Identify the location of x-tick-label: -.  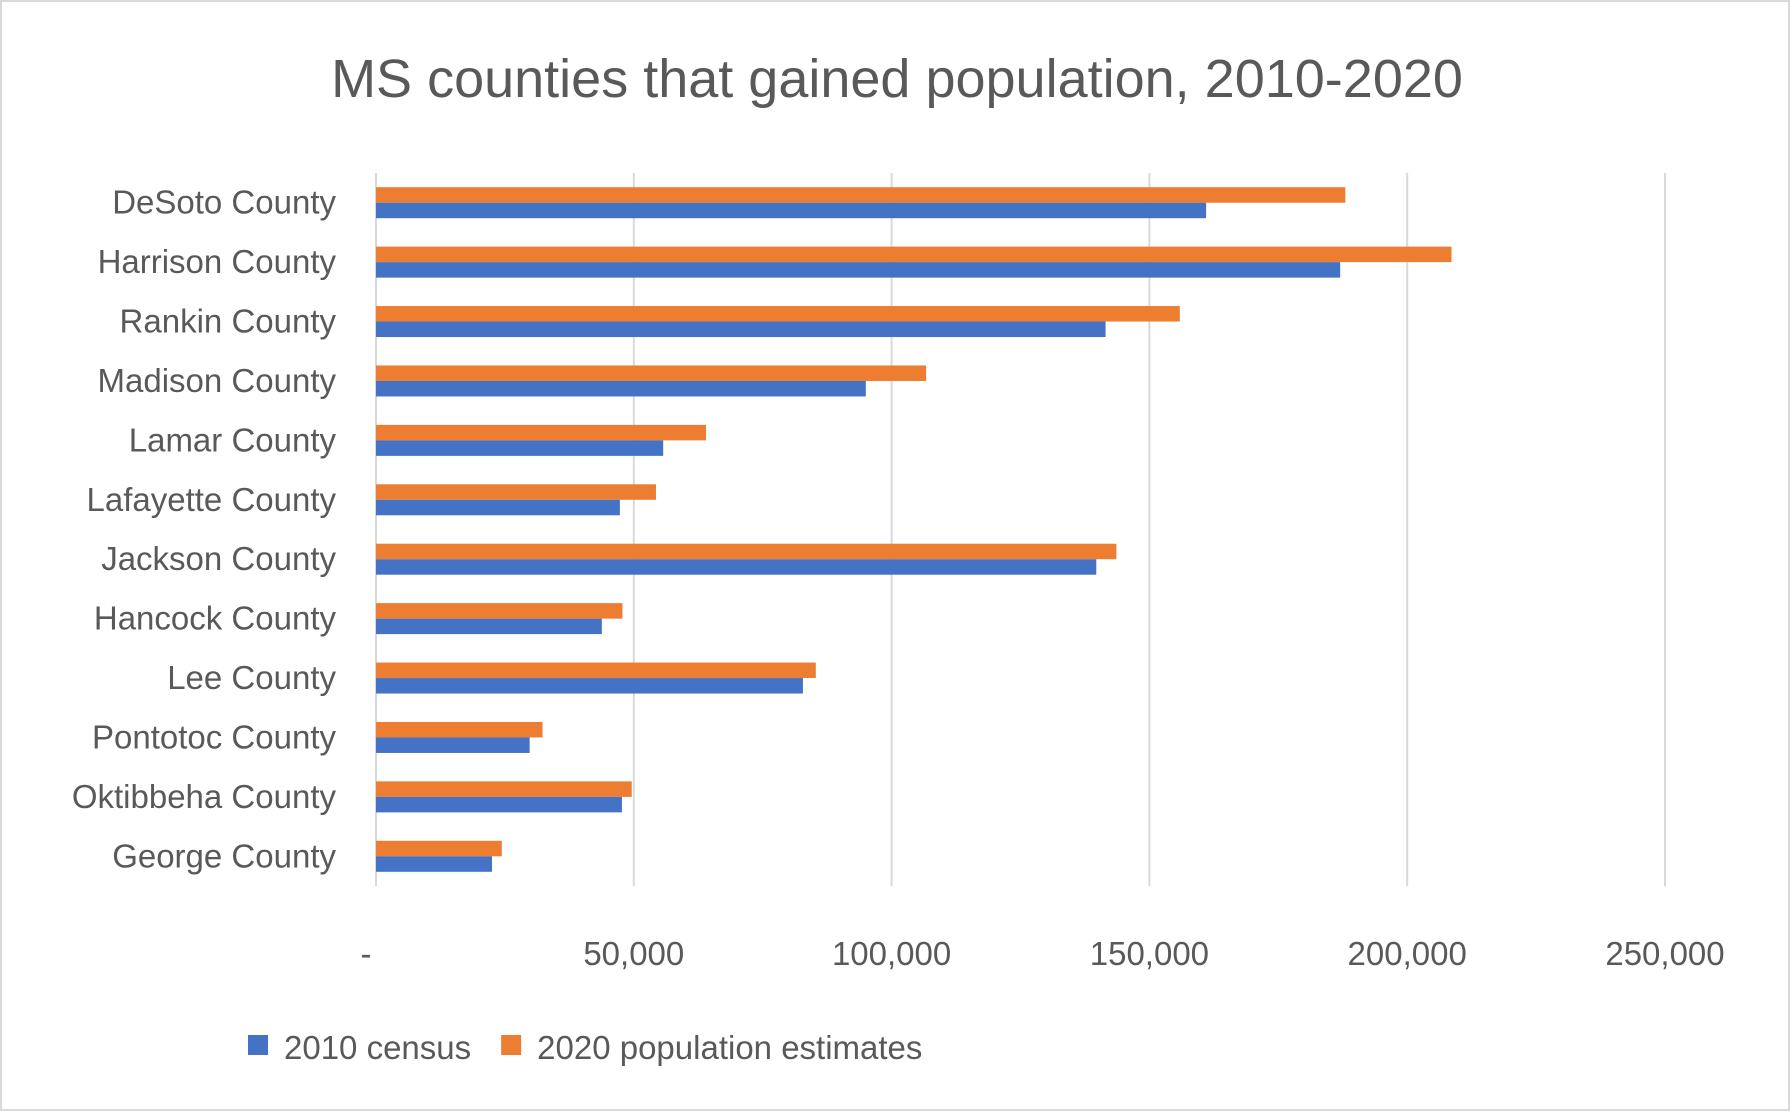
(366, 953).